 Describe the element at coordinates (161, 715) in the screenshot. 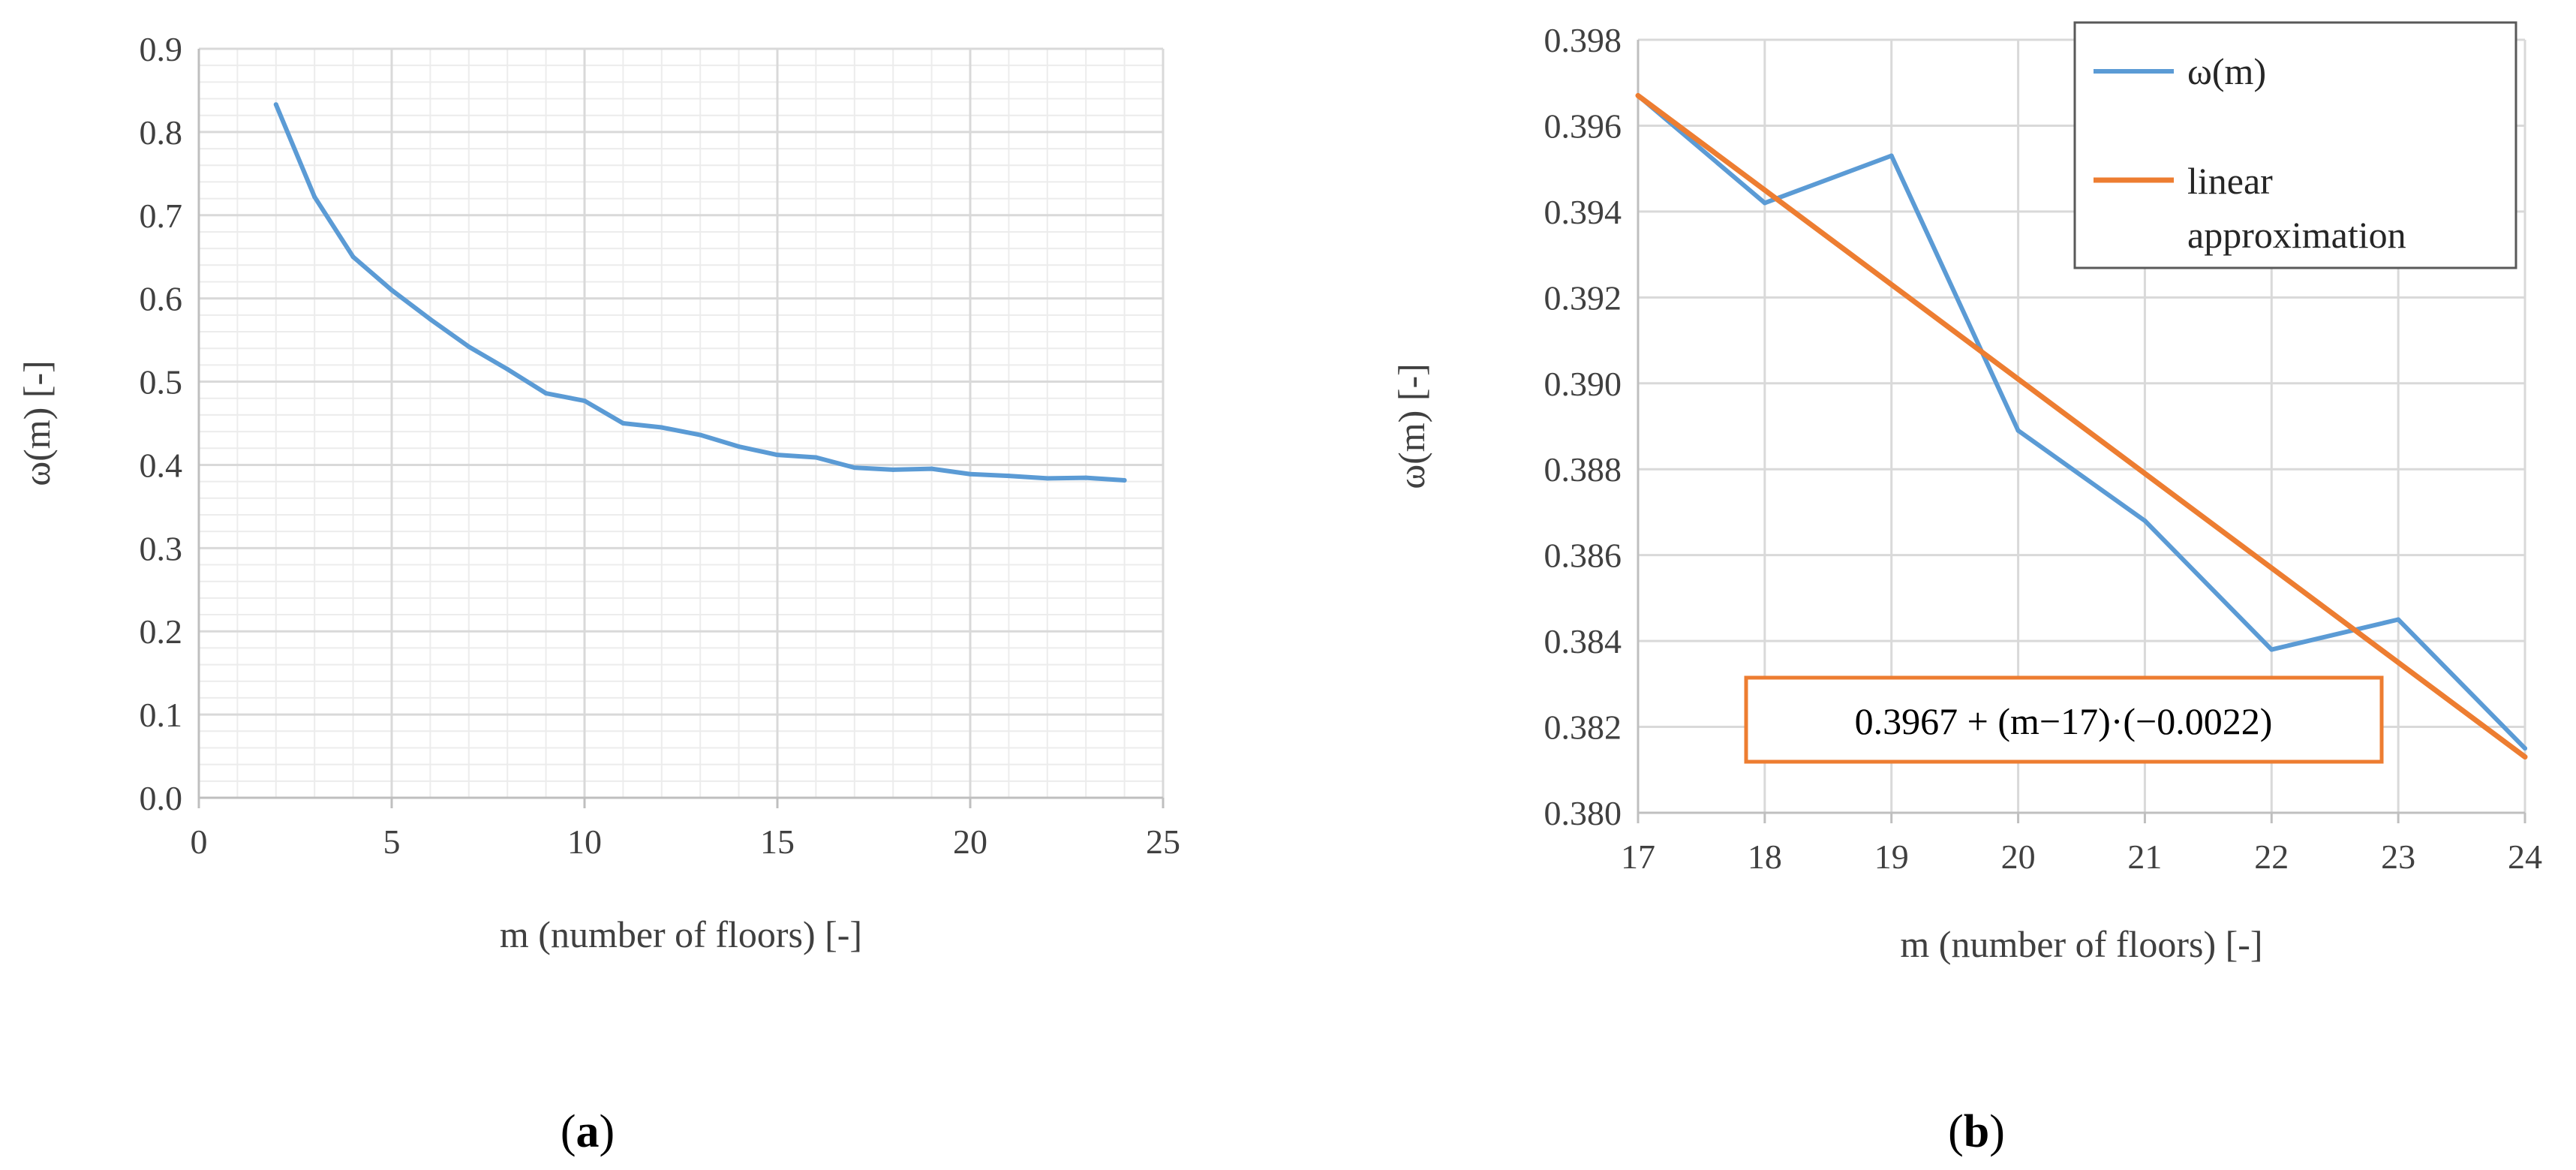

I see `y-tick-label: 0.1` at that location.